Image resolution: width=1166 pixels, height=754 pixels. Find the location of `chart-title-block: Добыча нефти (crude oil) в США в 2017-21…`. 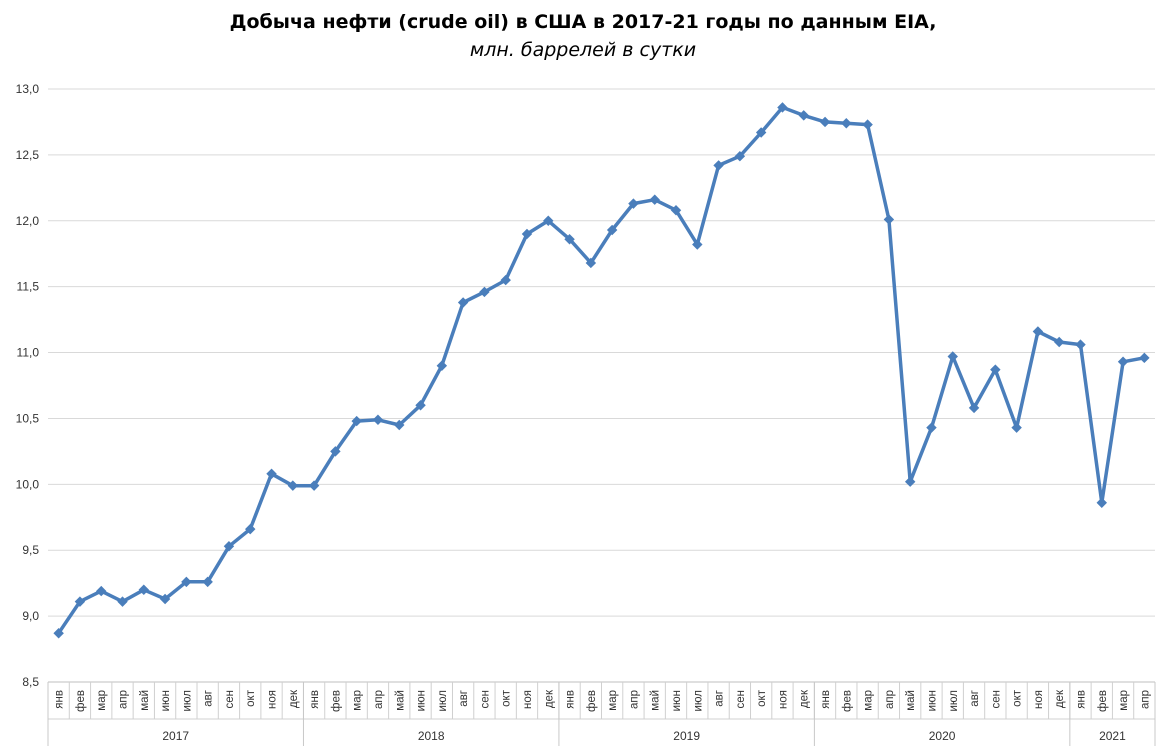

chart-title-block: Добыча нефти (crude oil) в США в 2017-21… is located at coordinates (583, 36).